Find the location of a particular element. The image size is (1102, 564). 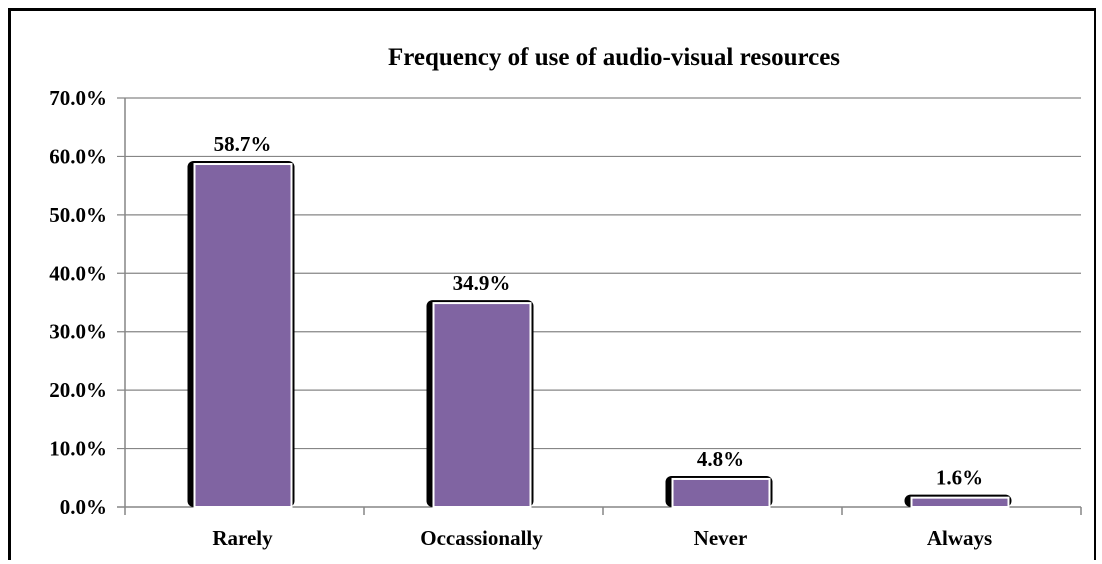

data-label: 1.6% is located at coordinates (959, 478).